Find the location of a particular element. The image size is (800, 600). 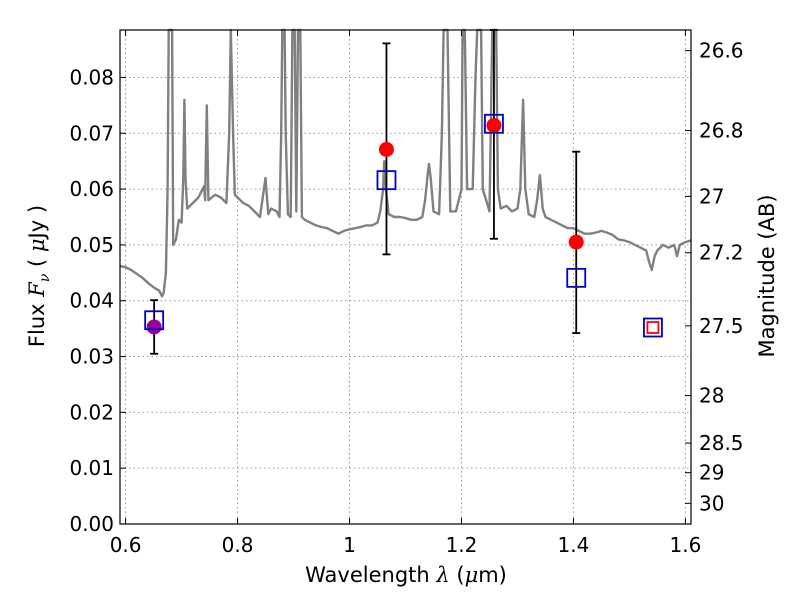

x-tick-label: 1 is located at coordinates (349, 545).